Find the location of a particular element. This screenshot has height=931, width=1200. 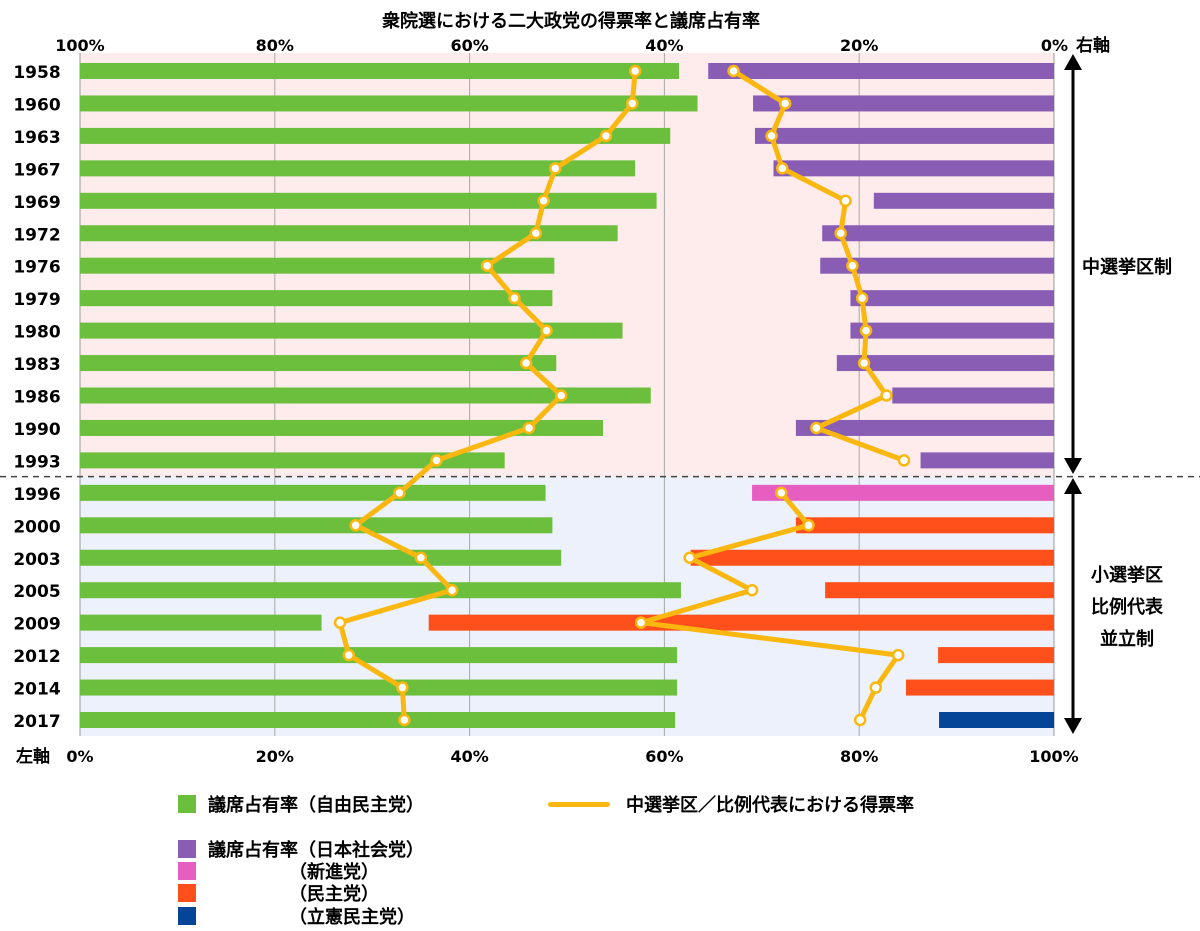

vote-point-ldp-1980 is located at coordinates (546, 330).